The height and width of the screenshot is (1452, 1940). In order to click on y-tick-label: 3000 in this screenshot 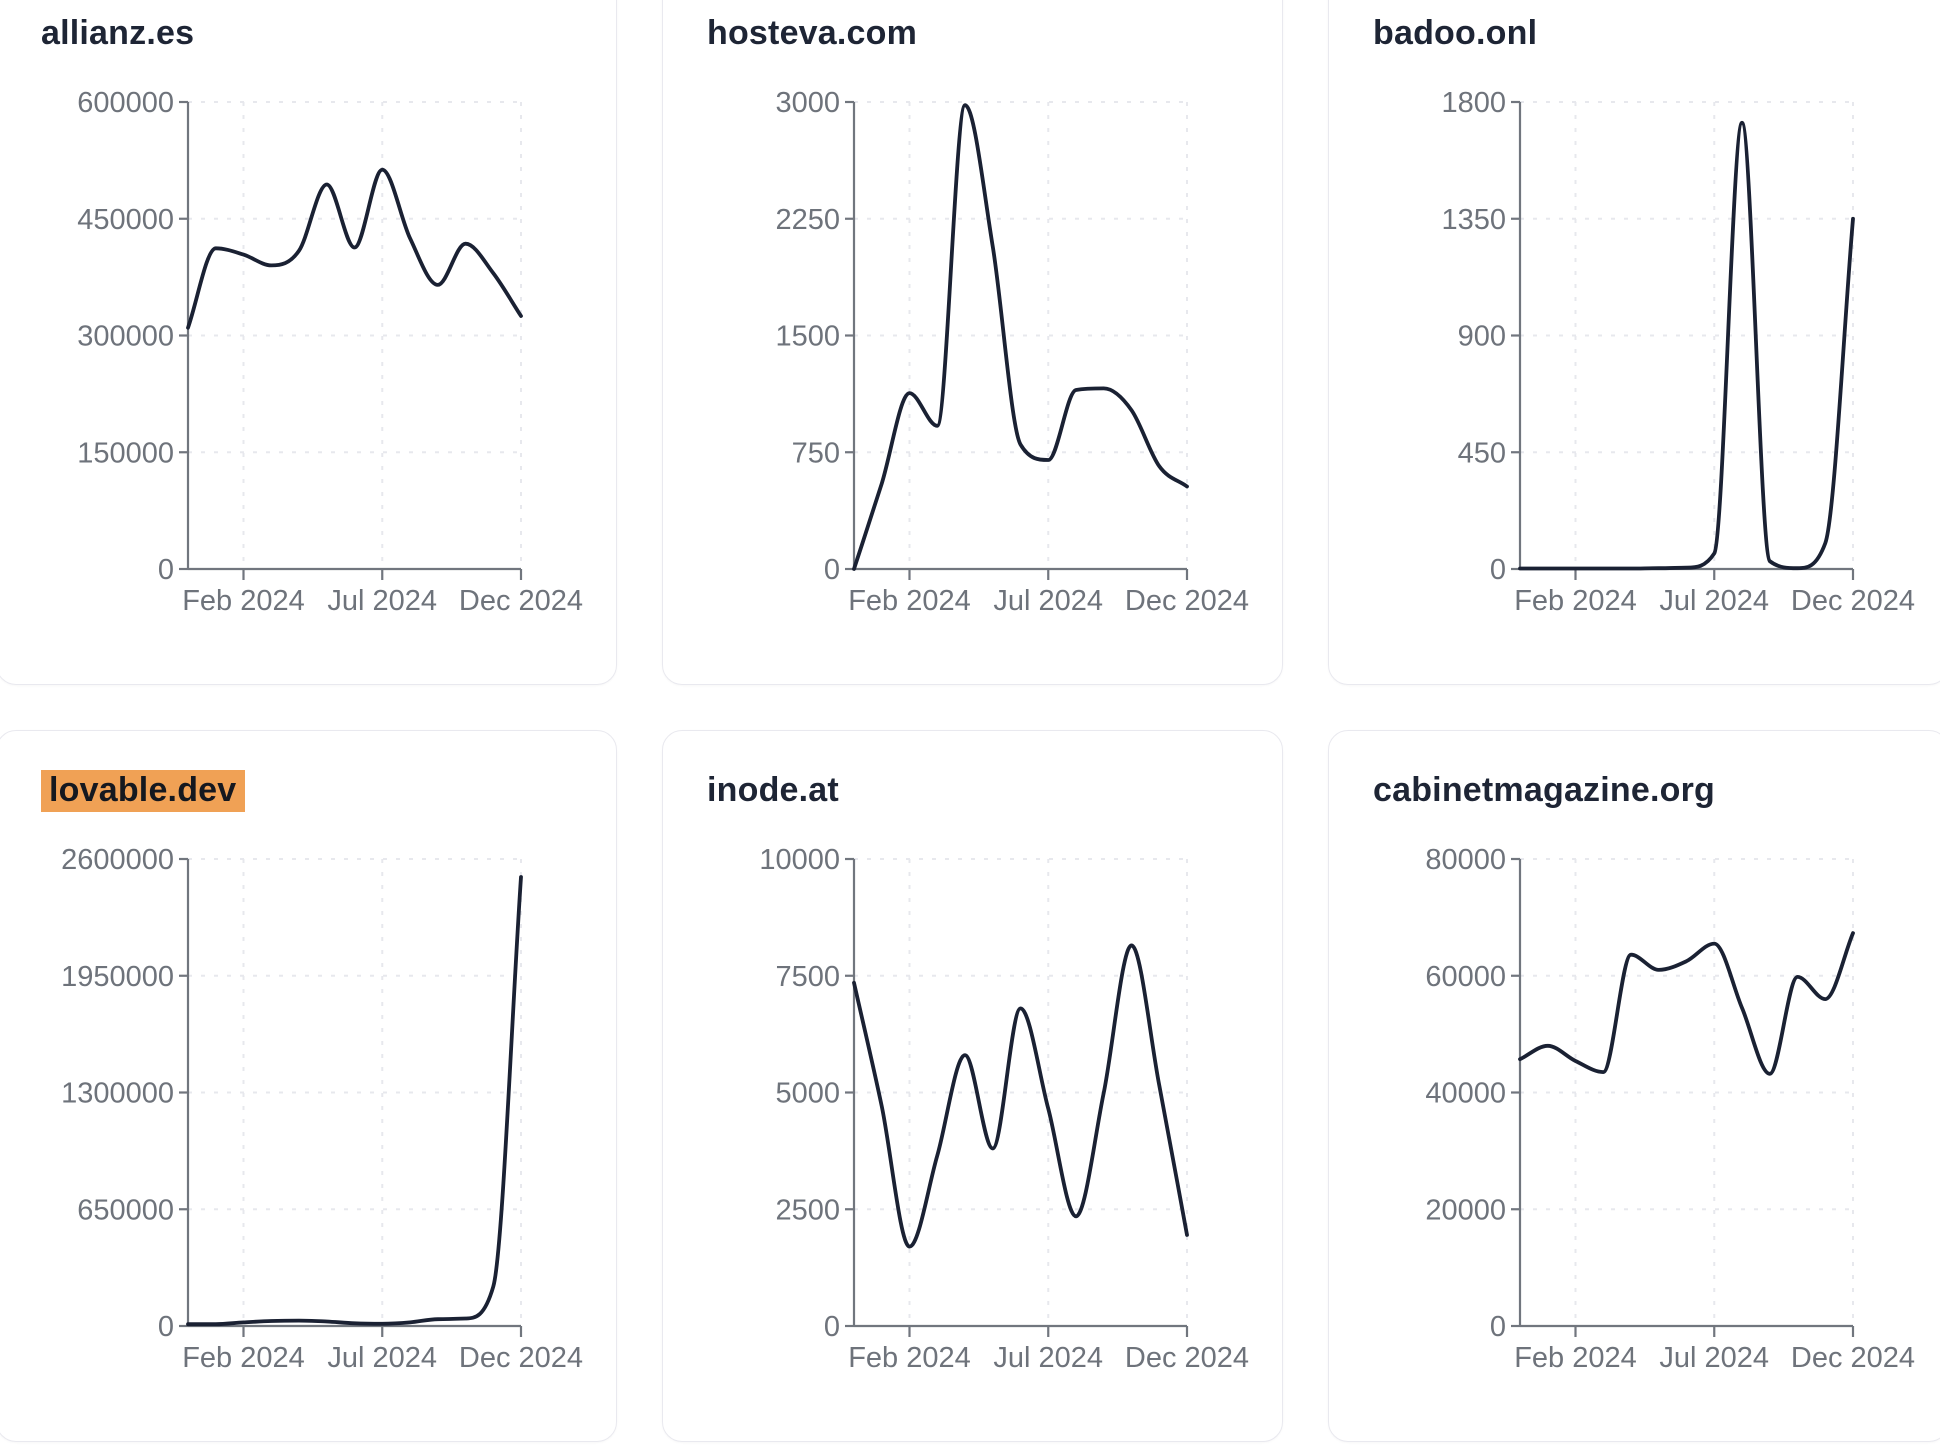, I will do `click(807, 103)`.